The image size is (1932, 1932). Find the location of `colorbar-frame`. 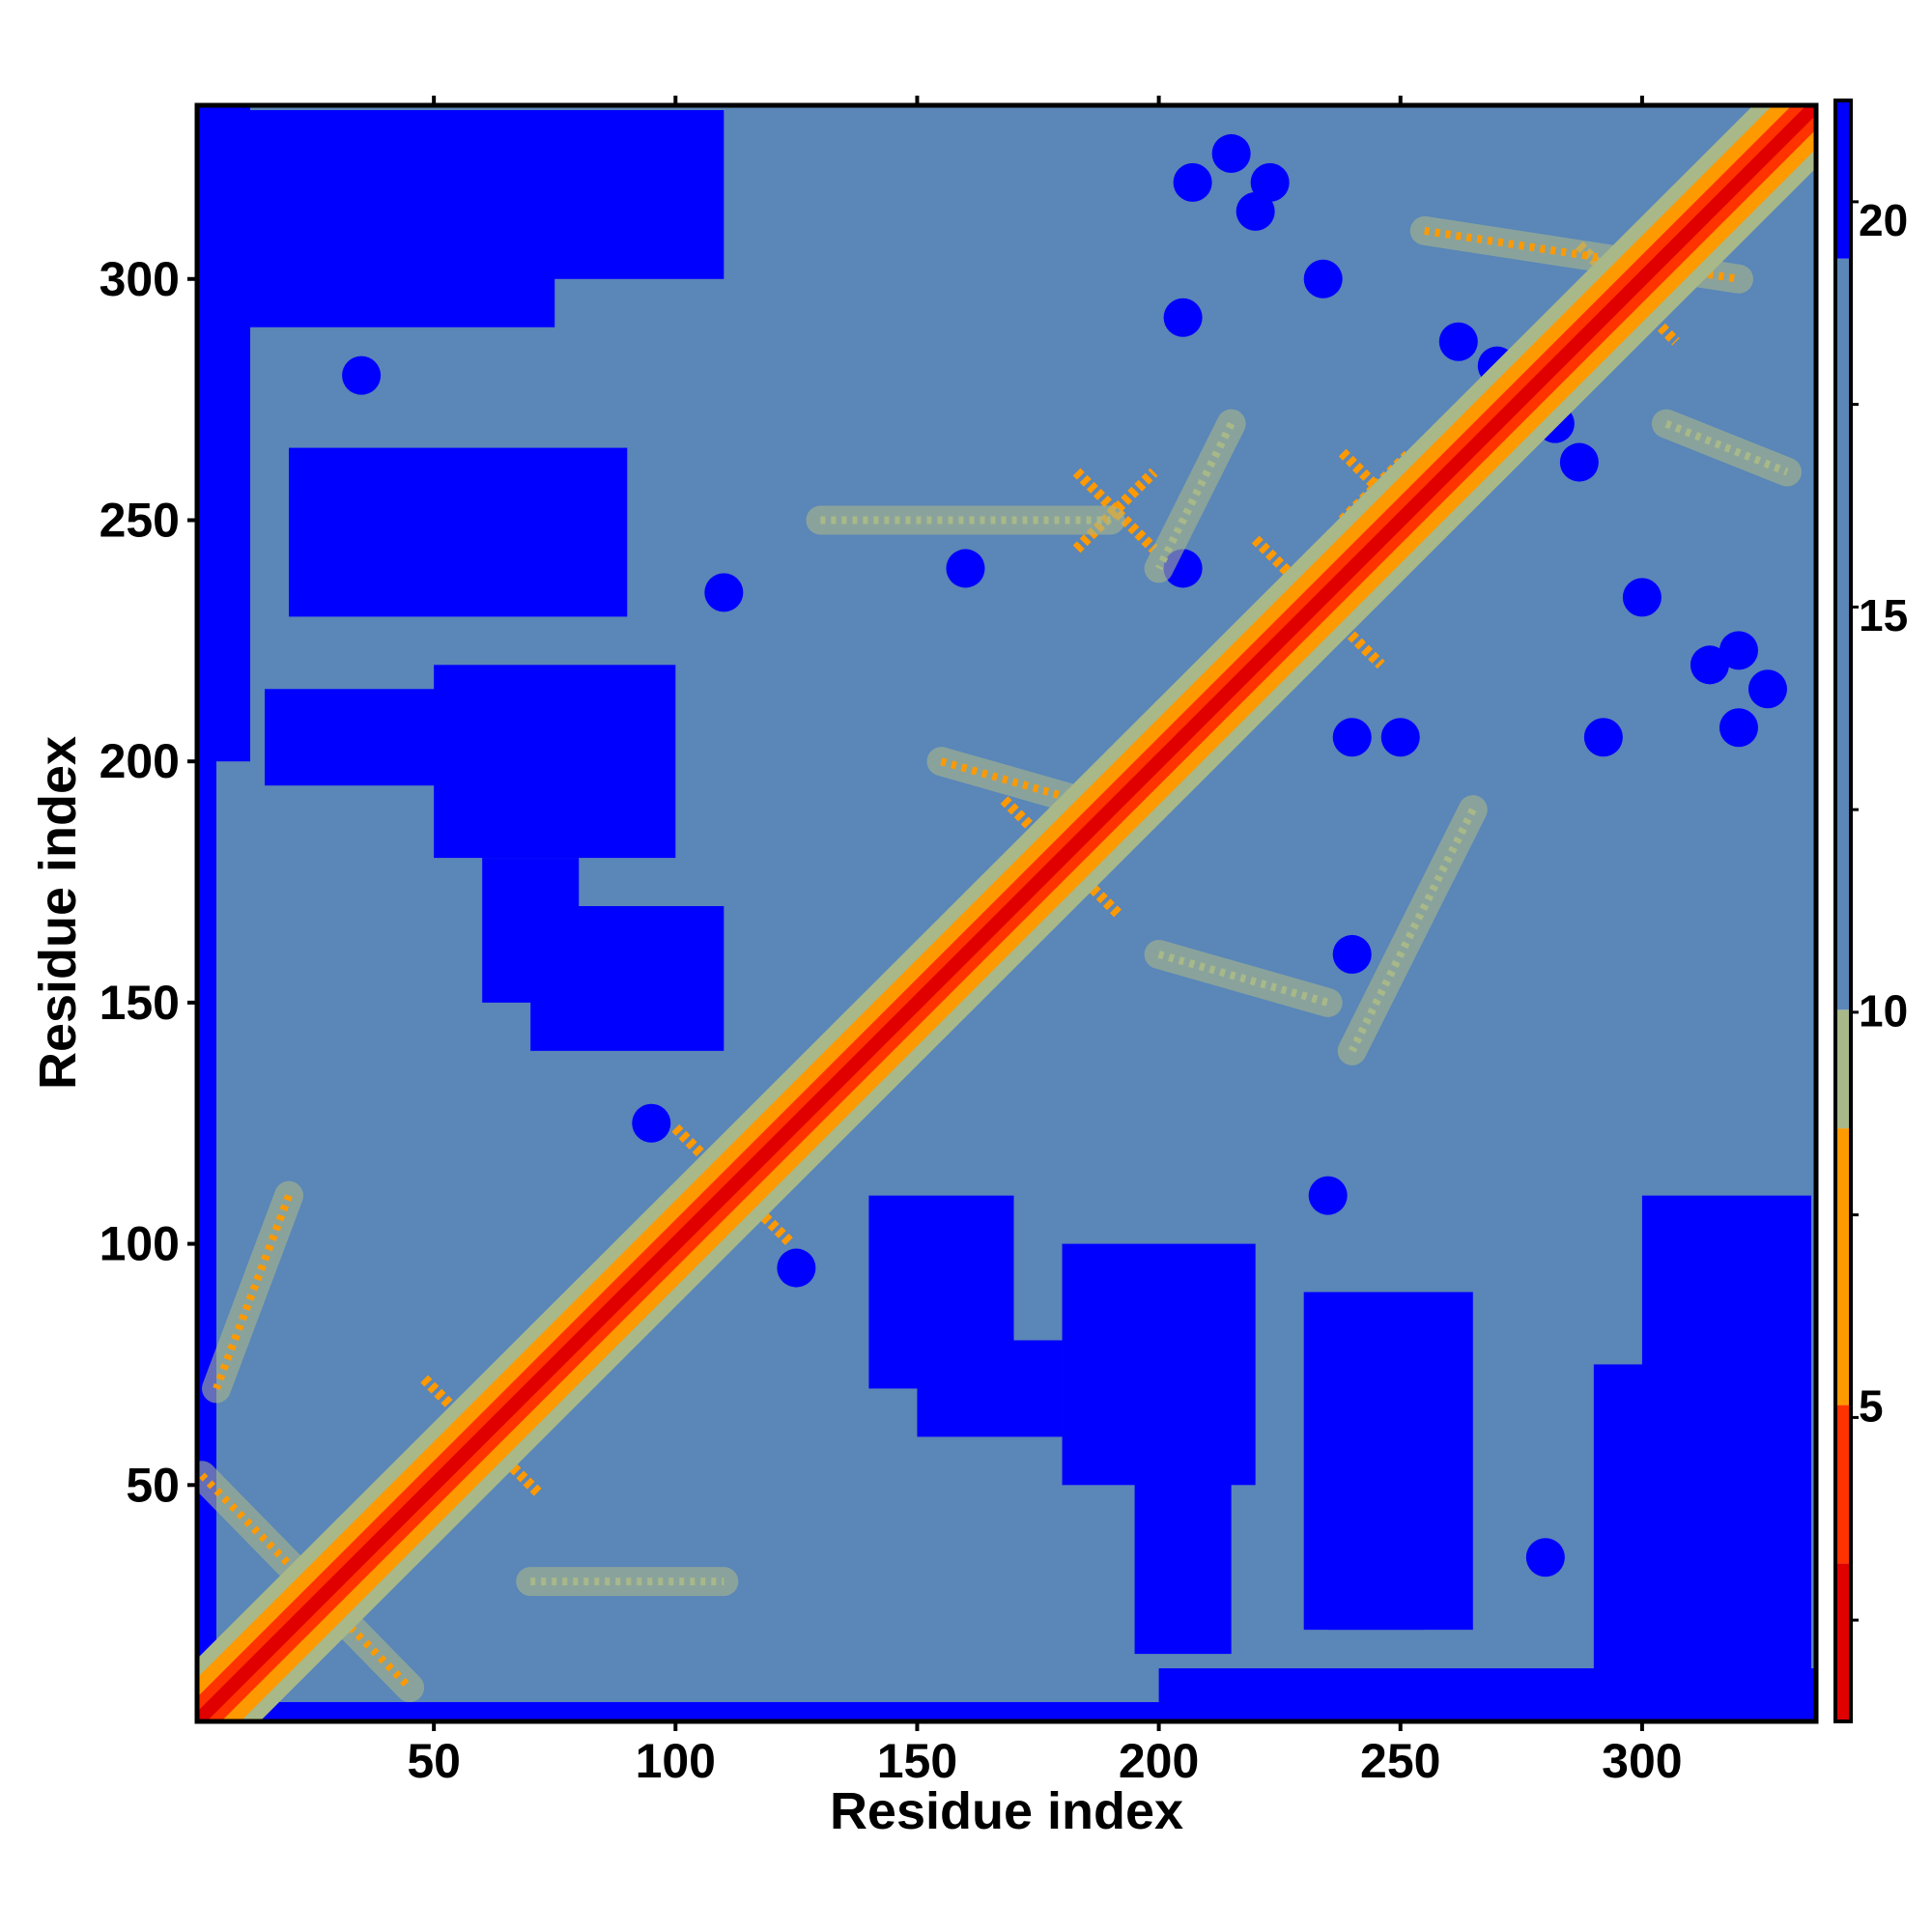

colorbar-frame is located at coordinates (1843, 911).